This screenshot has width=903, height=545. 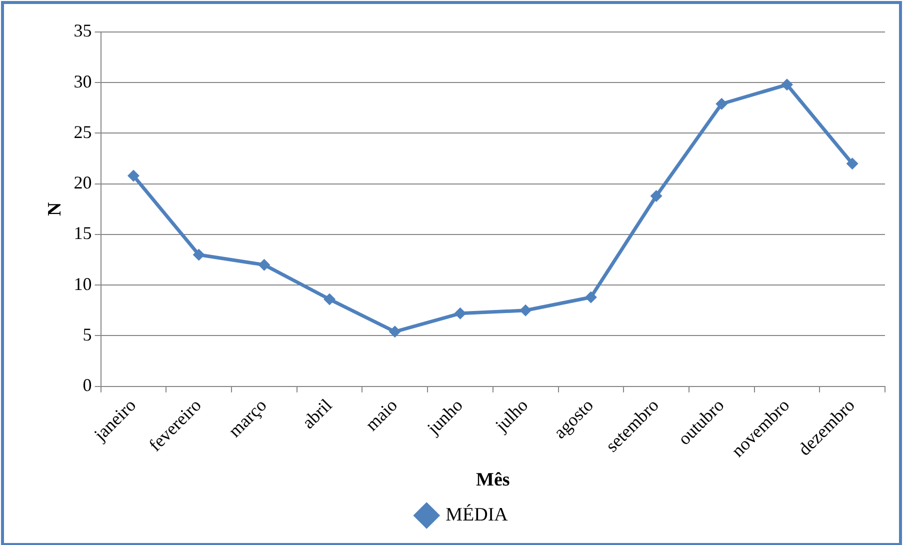 I want to click on y-tick-label: 0, so click(x=87, y=385).